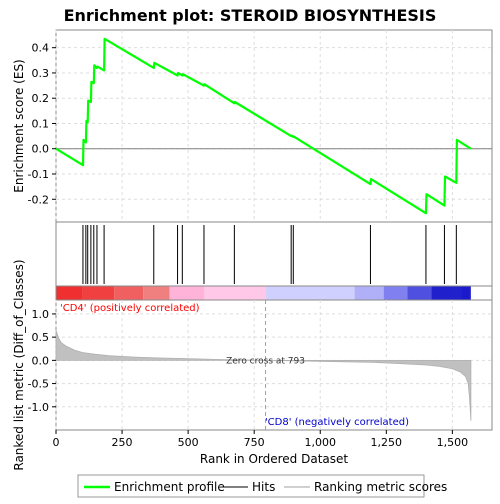  Describe the element at coordinates (19, 364) in the screenshot. I see `metric-y-axis-label: Ranked list metric (Diff_of_Classes)` at that location.